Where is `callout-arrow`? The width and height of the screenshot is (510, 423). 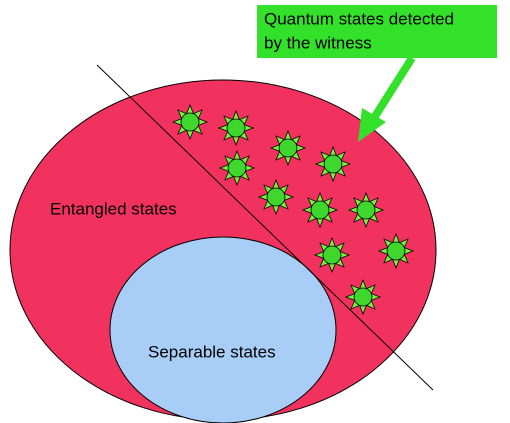
callout-arrow is located at coordinates (393, 88).